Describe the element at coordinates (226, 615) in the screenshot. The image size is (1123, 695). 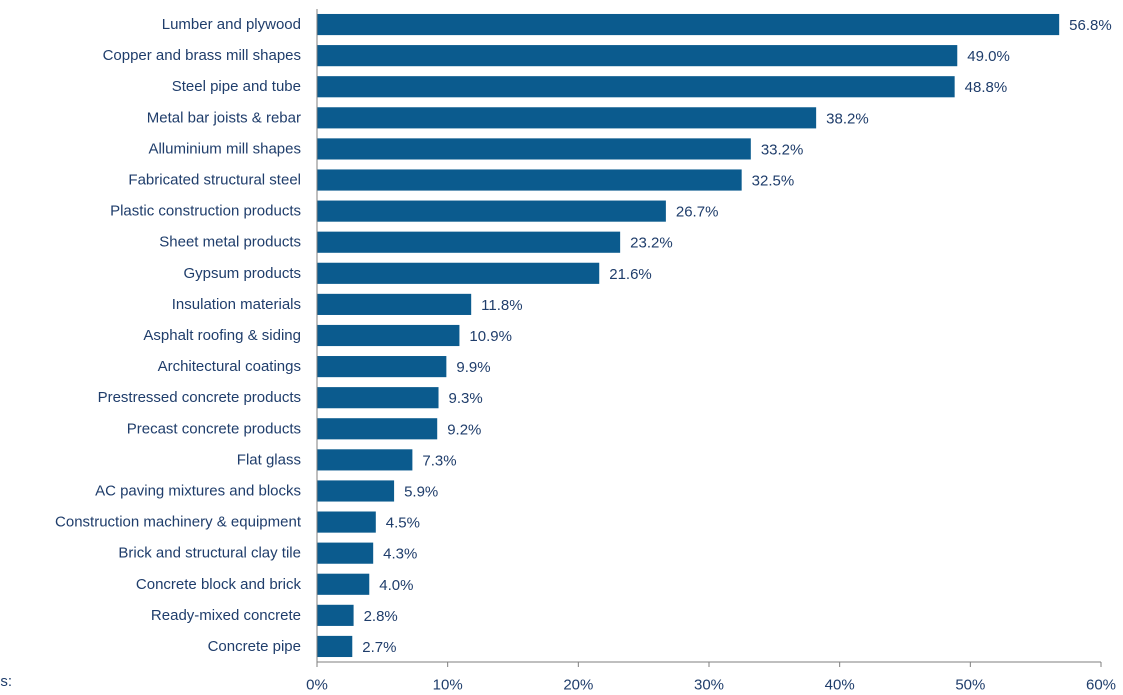
I see `category-label: Ready-mixed concrete` at that location.